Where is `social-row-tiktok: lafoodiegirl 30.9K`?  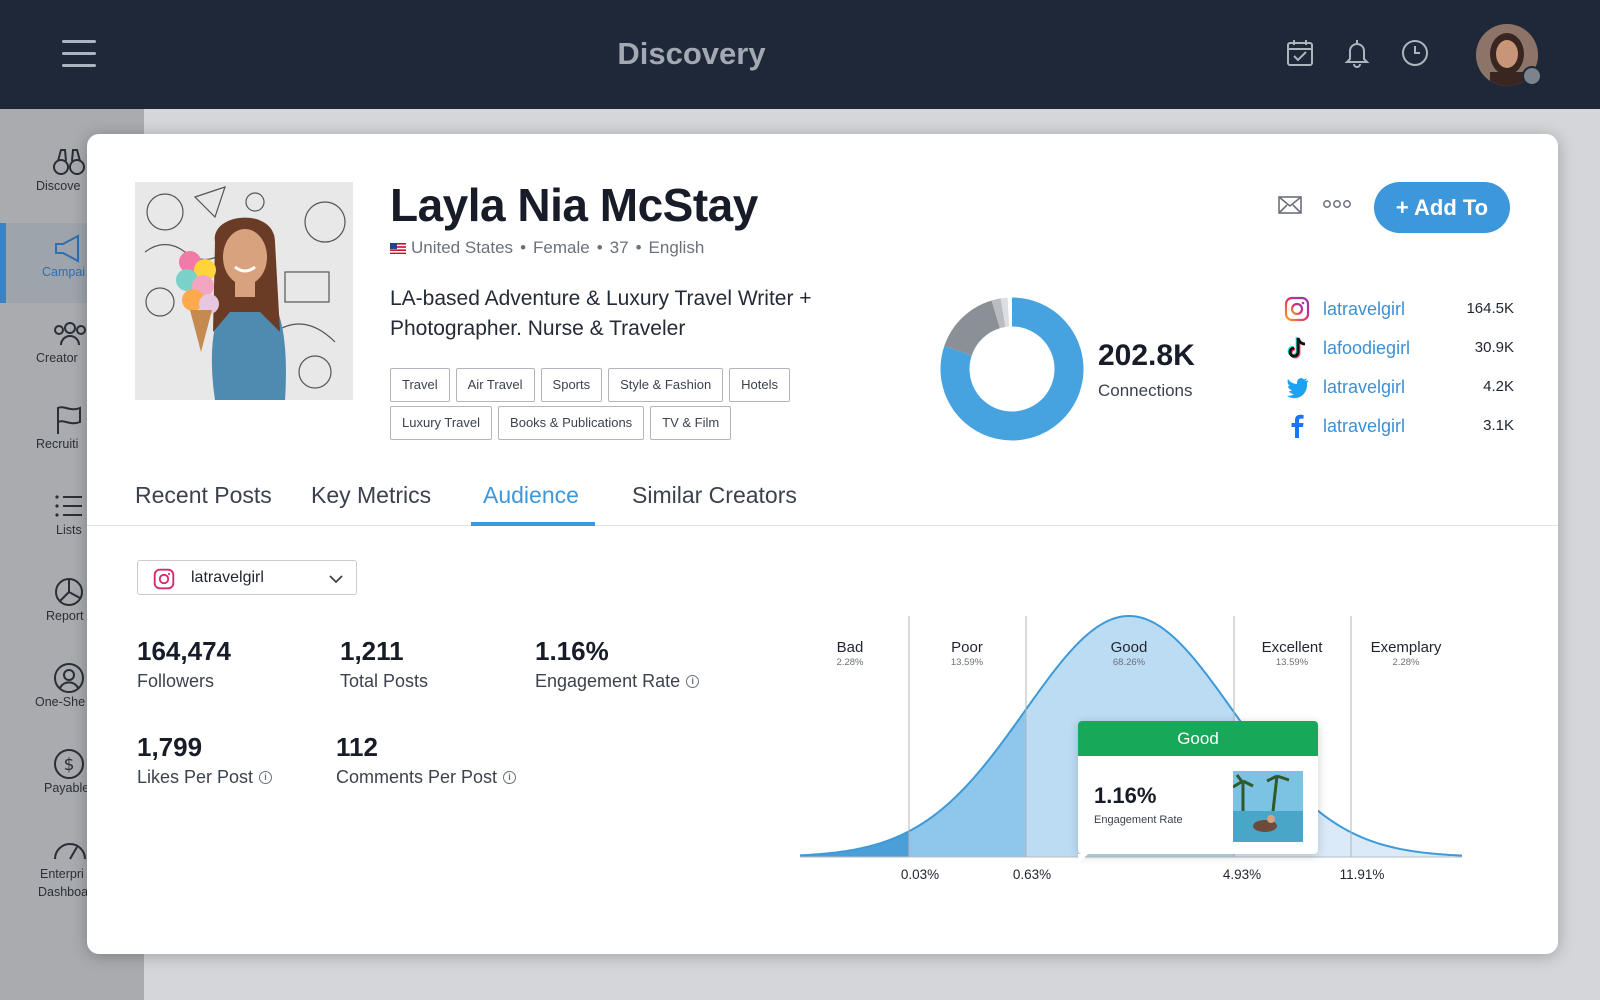 social-row-tiktok: lafoodiegirl 30.9K is located at coordinates (1399, 348).